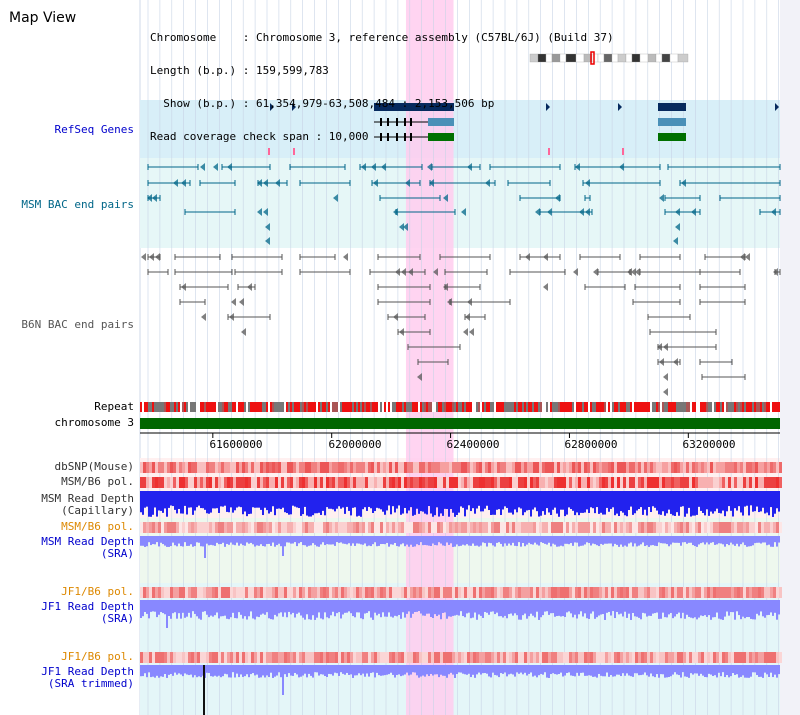  Describe the element at coordinates (87, 677) in the screenshot. I see `track-label-jf1-depth-trimmed: JF1 Read Depth (SRA trimmed)` at that location.